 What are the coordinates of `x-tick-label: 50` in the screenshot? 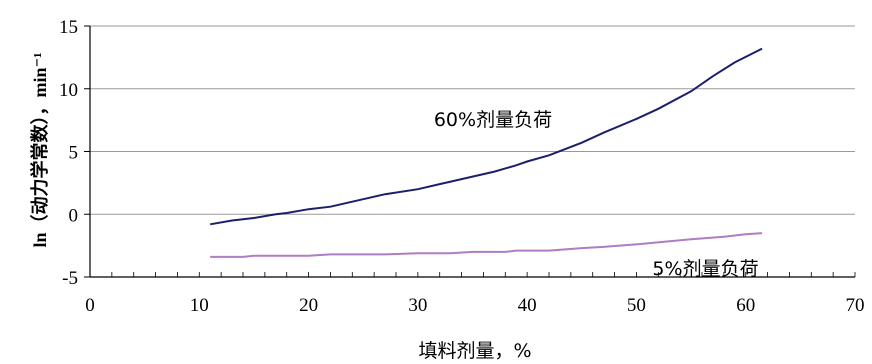 It's located at (636, 305).